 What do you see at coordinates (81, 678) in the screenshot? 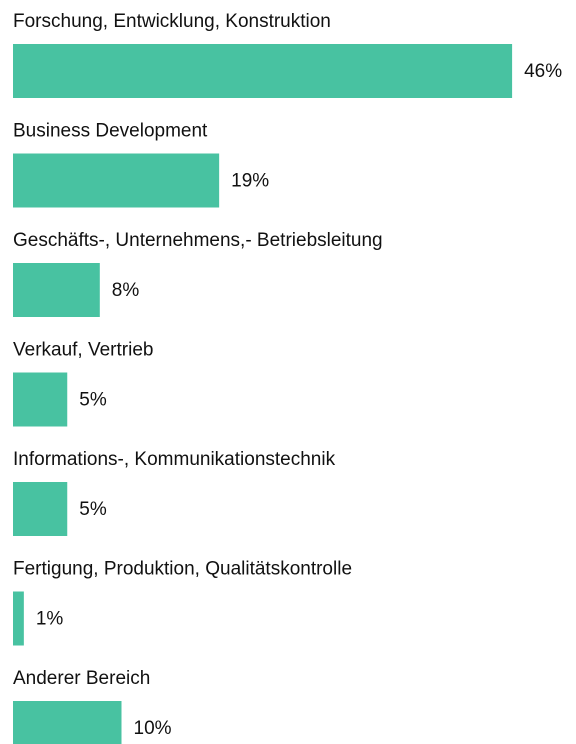
I see `category-label: Anderer Bereich` at bounding box center [81, 678].